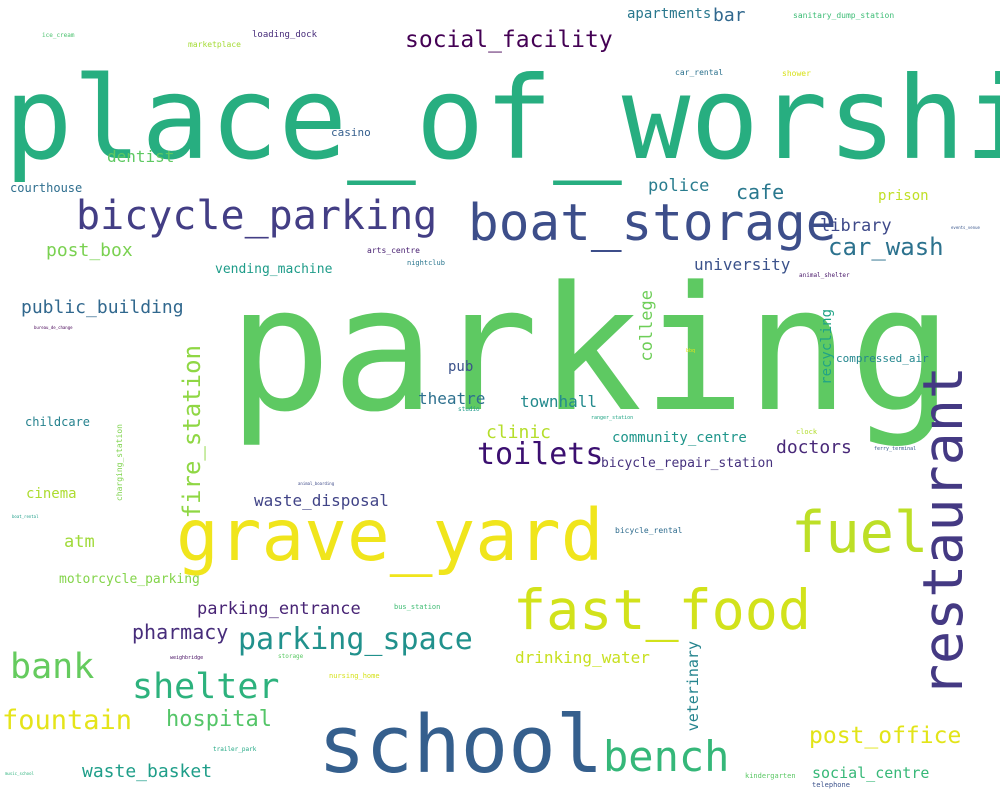 The height and width of the screenshot is (800, 1000). What do you see at coordinates (206, 687) in the screenshot?
I see `word-shelter: shelter` at bounding box center [206, 687].